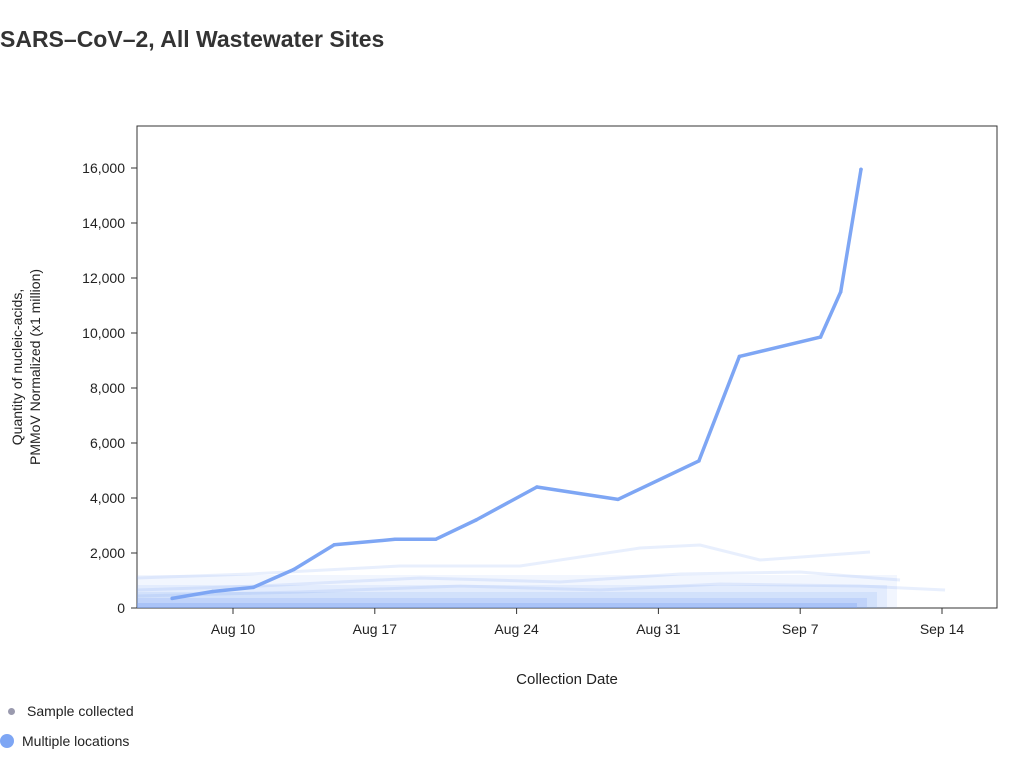  What do you see at coordinates (7, 741) in the screenshot?
I see `multiple-locations-dot-icon` at bounding box center [7, 741].